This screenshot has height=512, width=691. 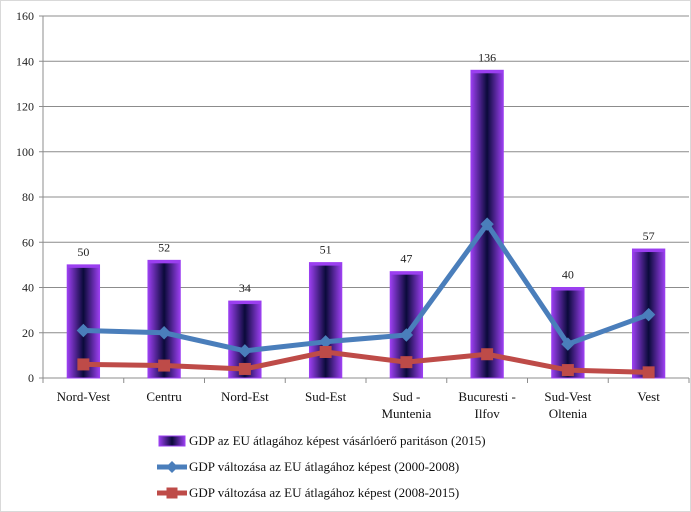 I want to click on x-tick-label: Nord-Est, so click(x=245, y=396).